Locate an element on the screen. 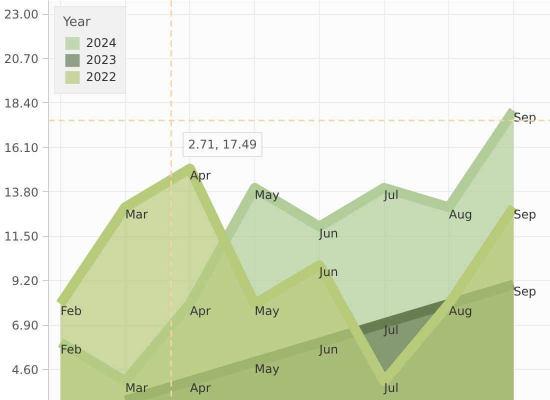 The width and height of the screenshot is (550, 400). legend-label: 2022 is located at coordinates (101, 77).